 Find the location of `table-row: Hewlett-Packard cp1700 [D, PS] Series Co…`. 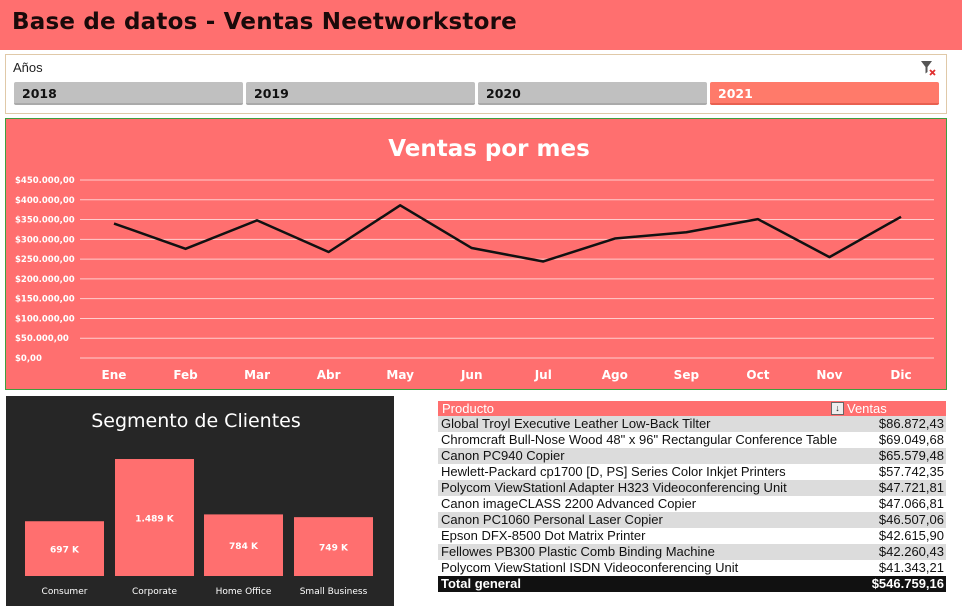

table-row: Hewlett-Packard cp1700 [D, PS] Series Co… is located at coordinates (692, 472).